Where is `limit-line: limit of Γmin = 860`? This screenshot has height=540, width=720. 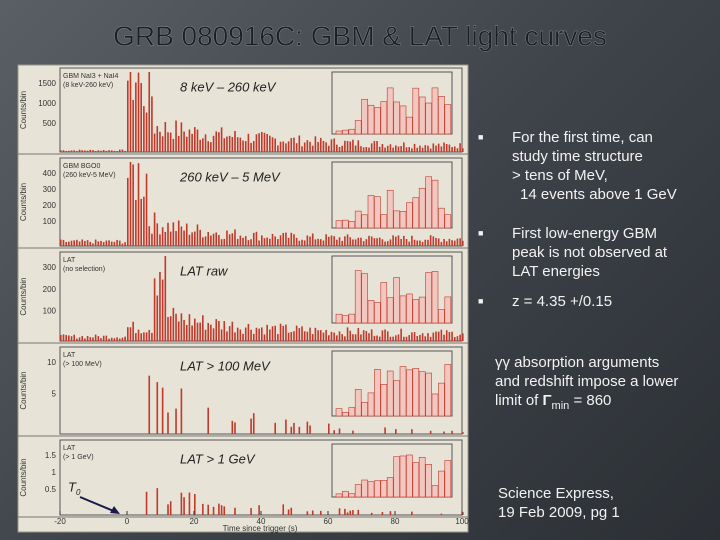
limit-line: limit of Γmin = 860 is located at coordinates (586, 403).